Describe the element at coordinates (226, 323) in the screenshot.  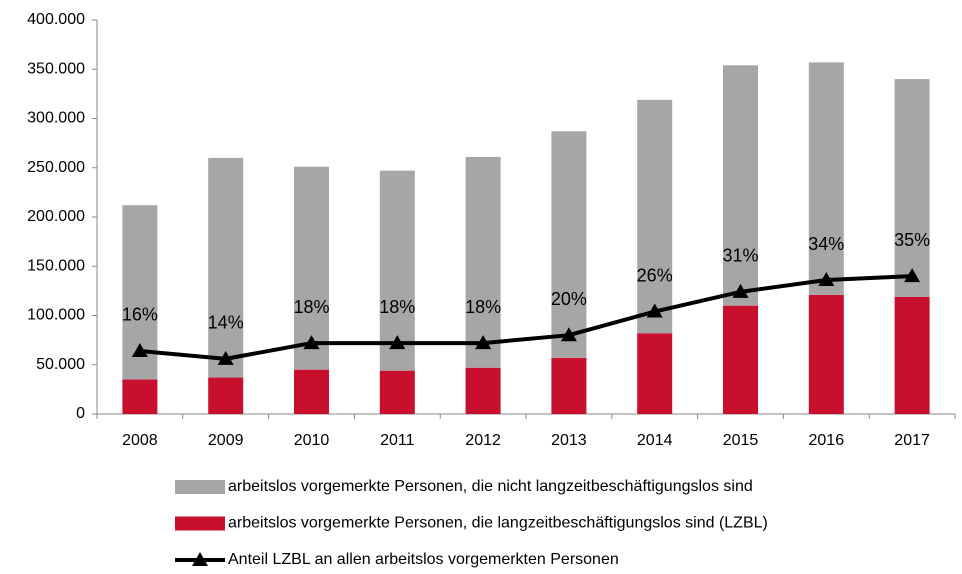
I see `data-label: 14%` at that location.